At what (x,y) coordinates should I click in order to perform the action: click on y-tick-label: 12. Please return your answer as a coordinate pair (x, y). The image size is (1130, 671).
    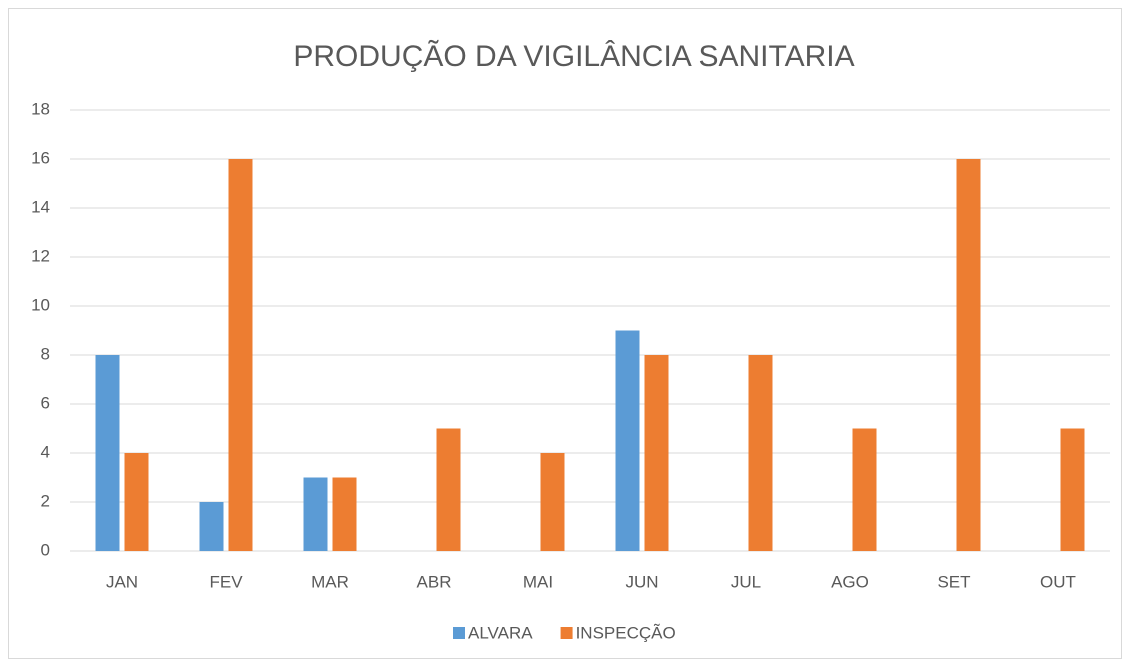
    Looking at the image, I should click on (40, 255).